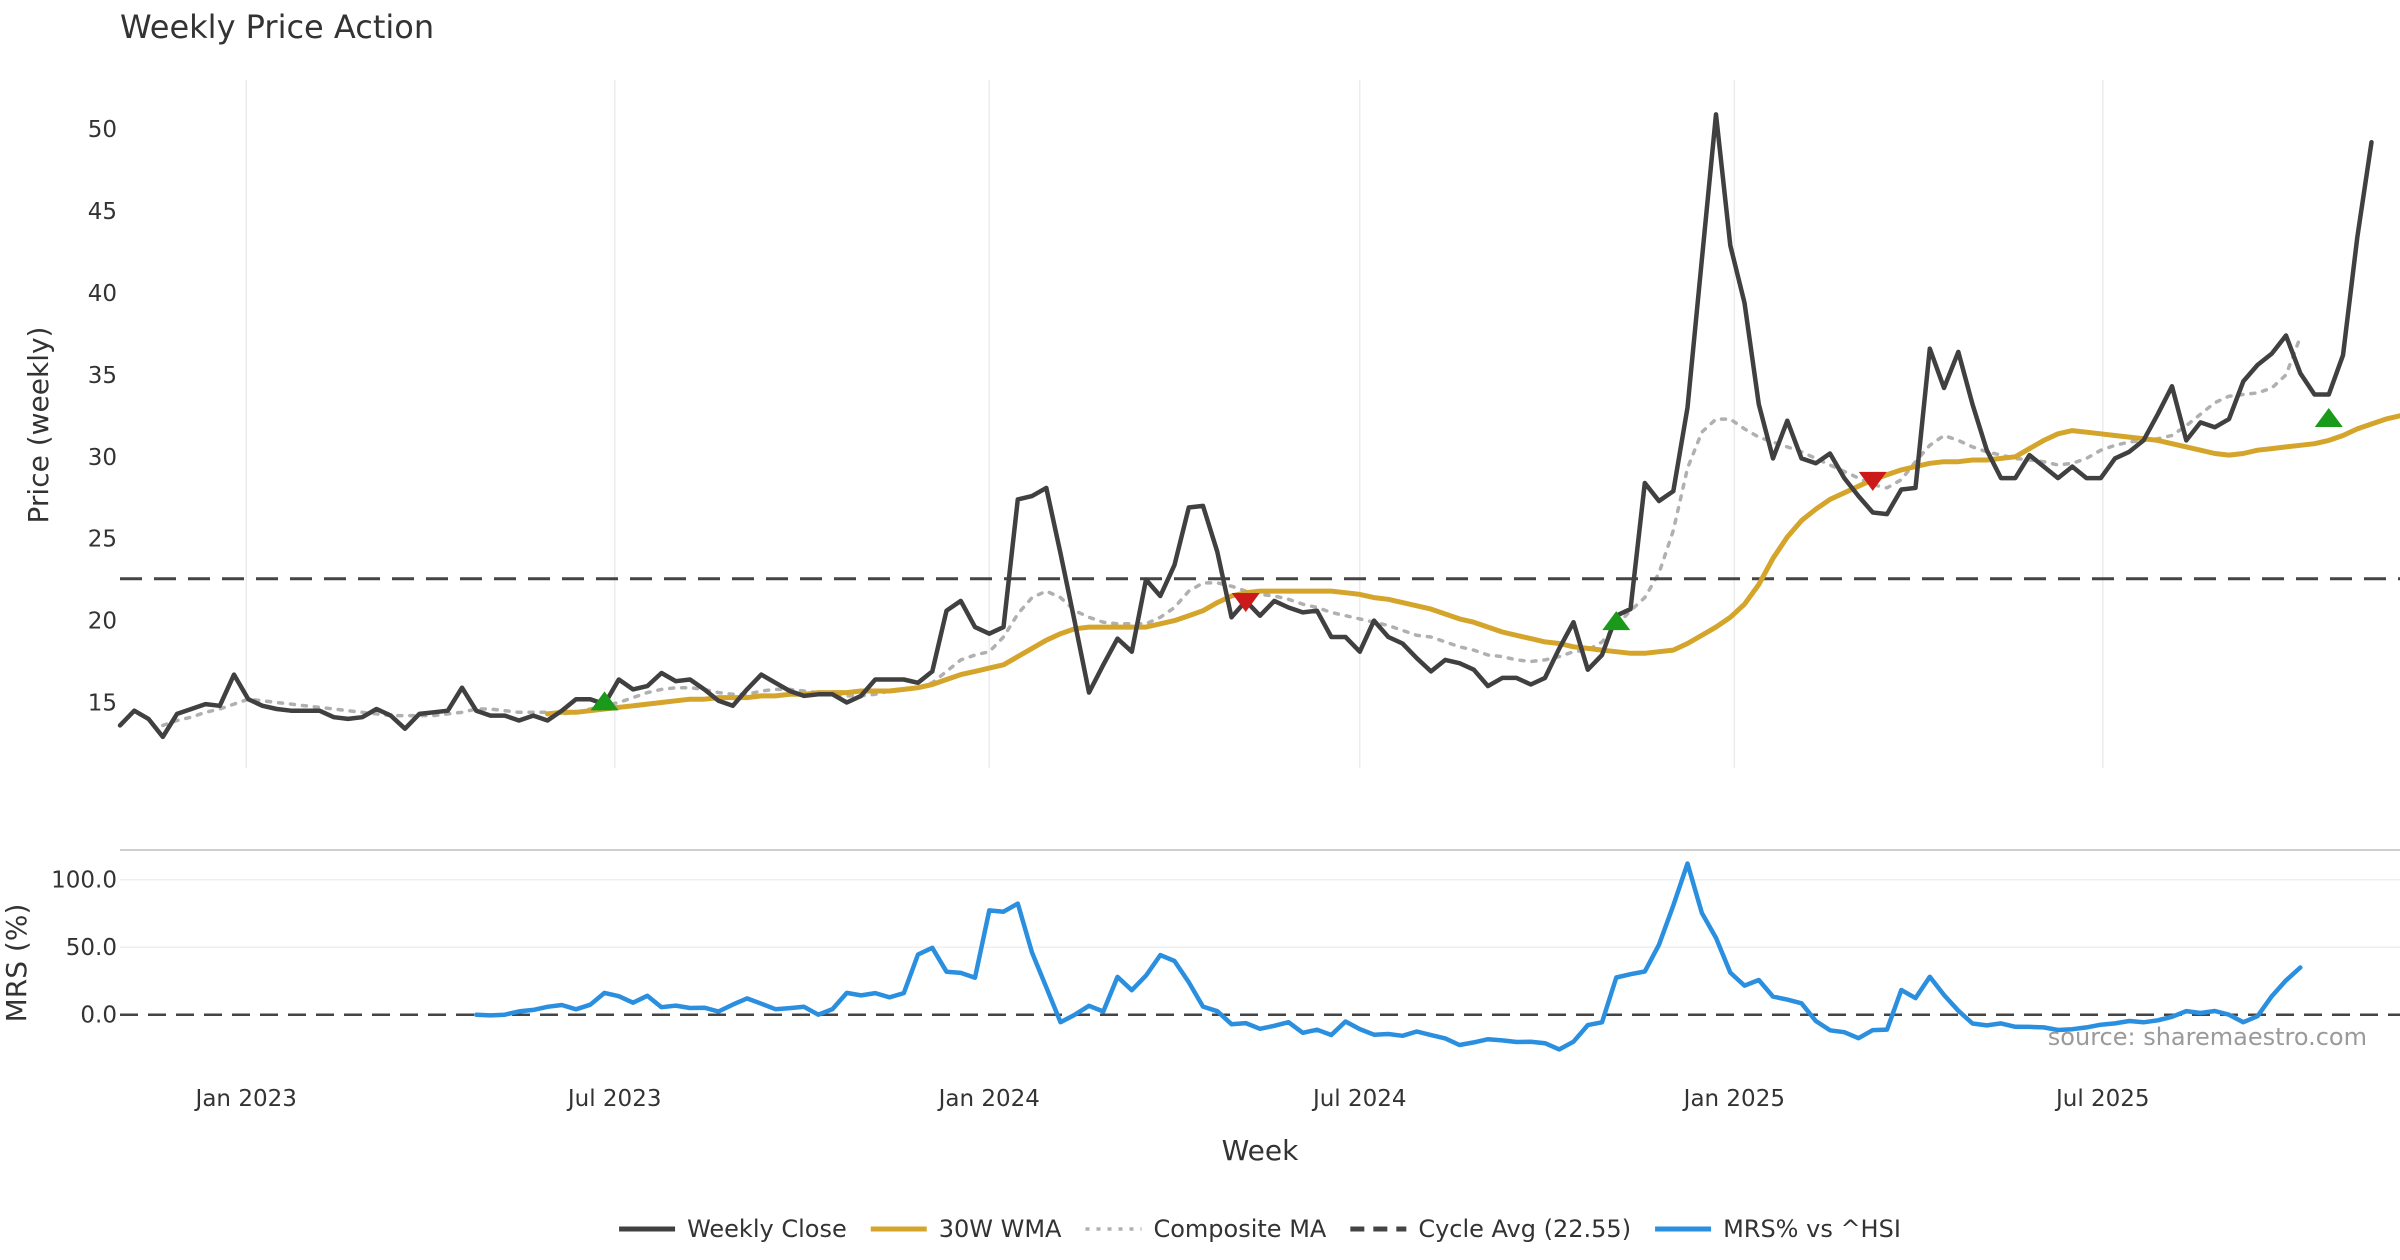 The image size is (2400, 1260). I want to click on legend-item: 30W WMA, so click(966, 1229).